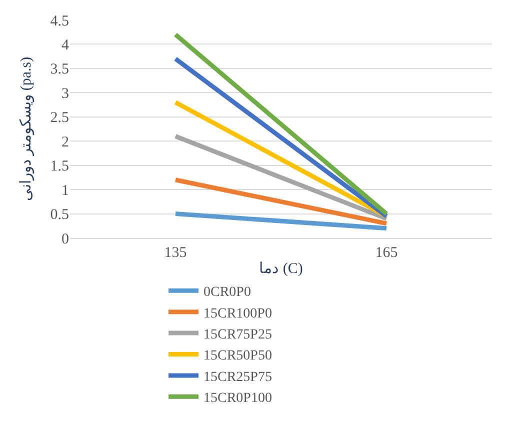 Image resolution: width=532 pixels, height=425 pixels. I want to click on legend-label: 15CR0P100, so click(238, 398).